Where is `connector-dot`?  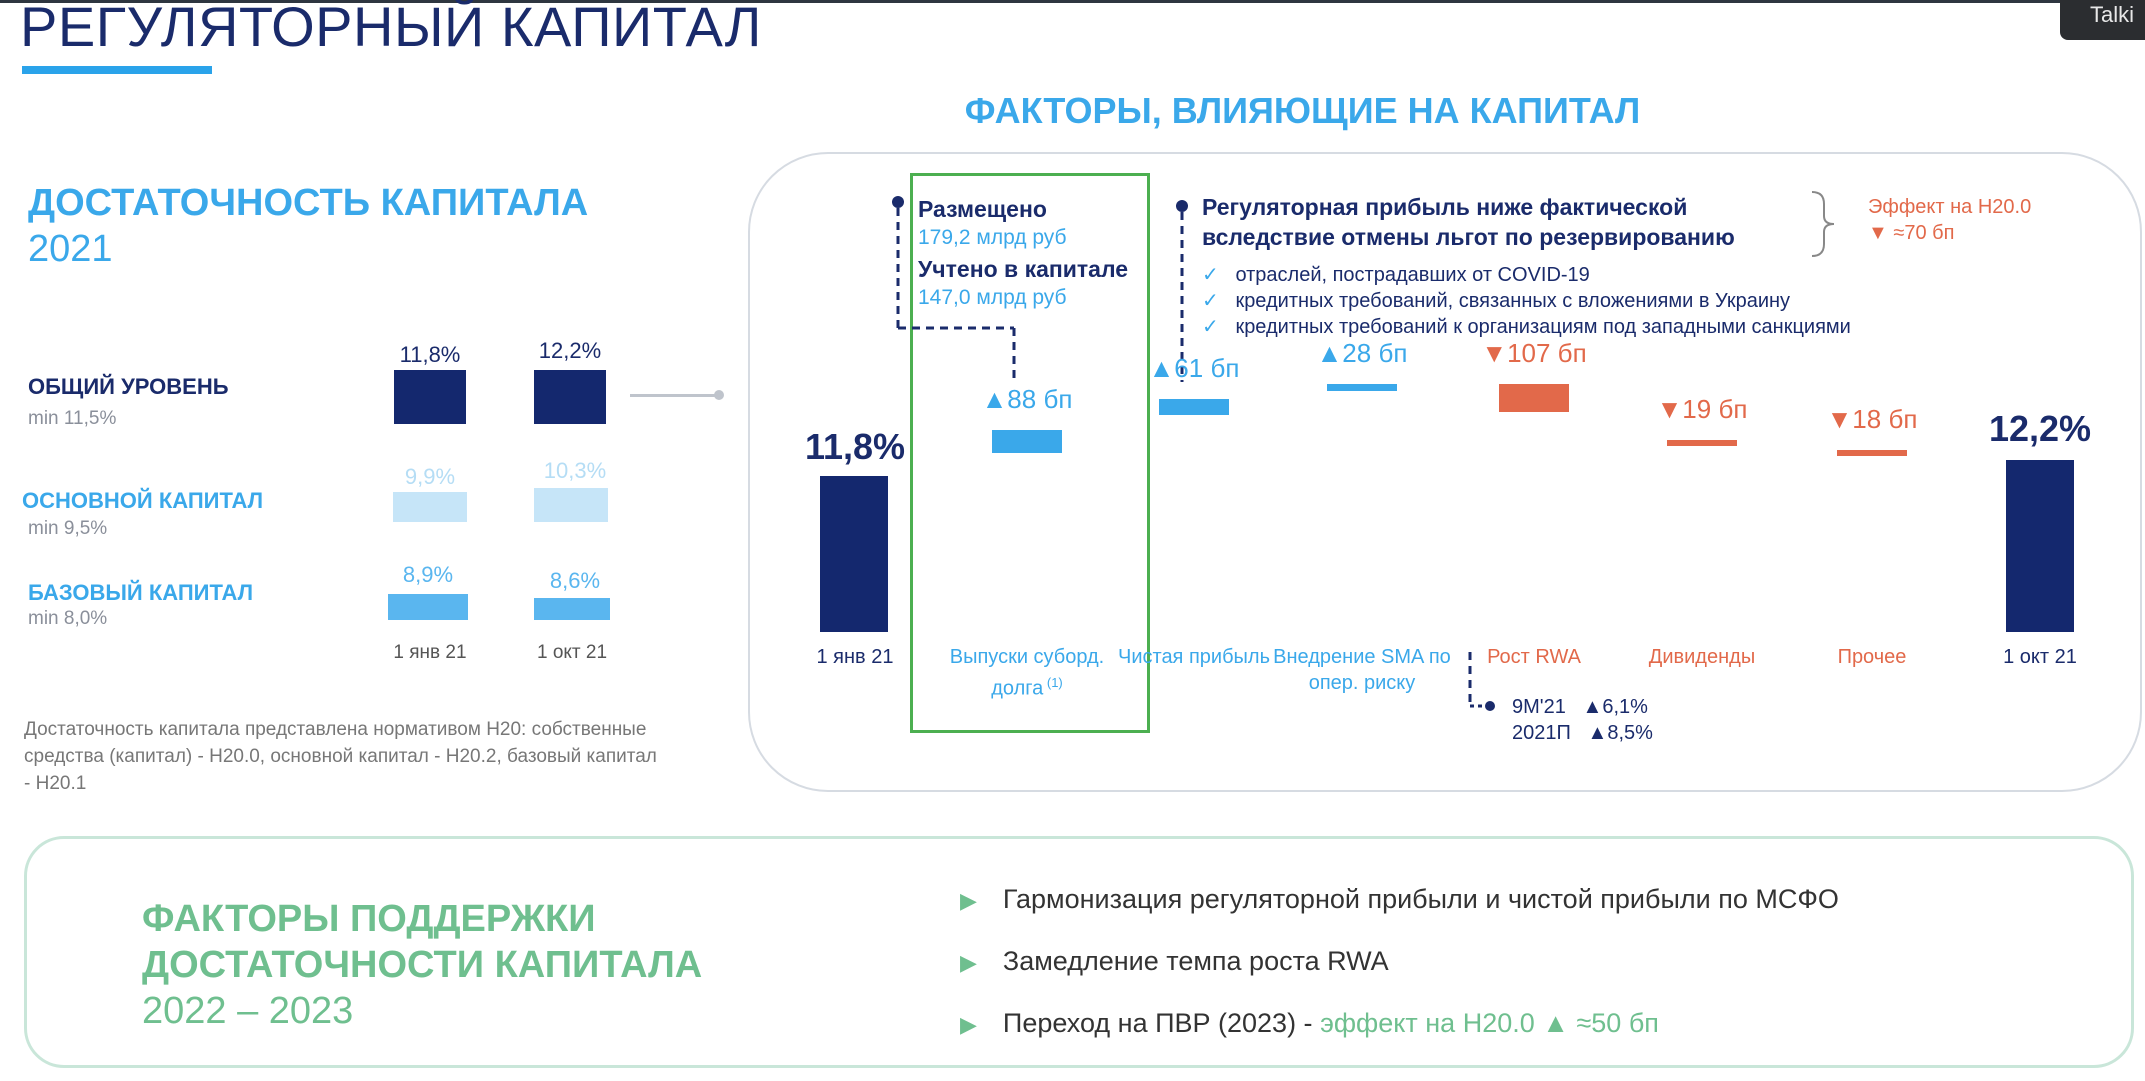 connector-dot is located at coordinates (719, 395).